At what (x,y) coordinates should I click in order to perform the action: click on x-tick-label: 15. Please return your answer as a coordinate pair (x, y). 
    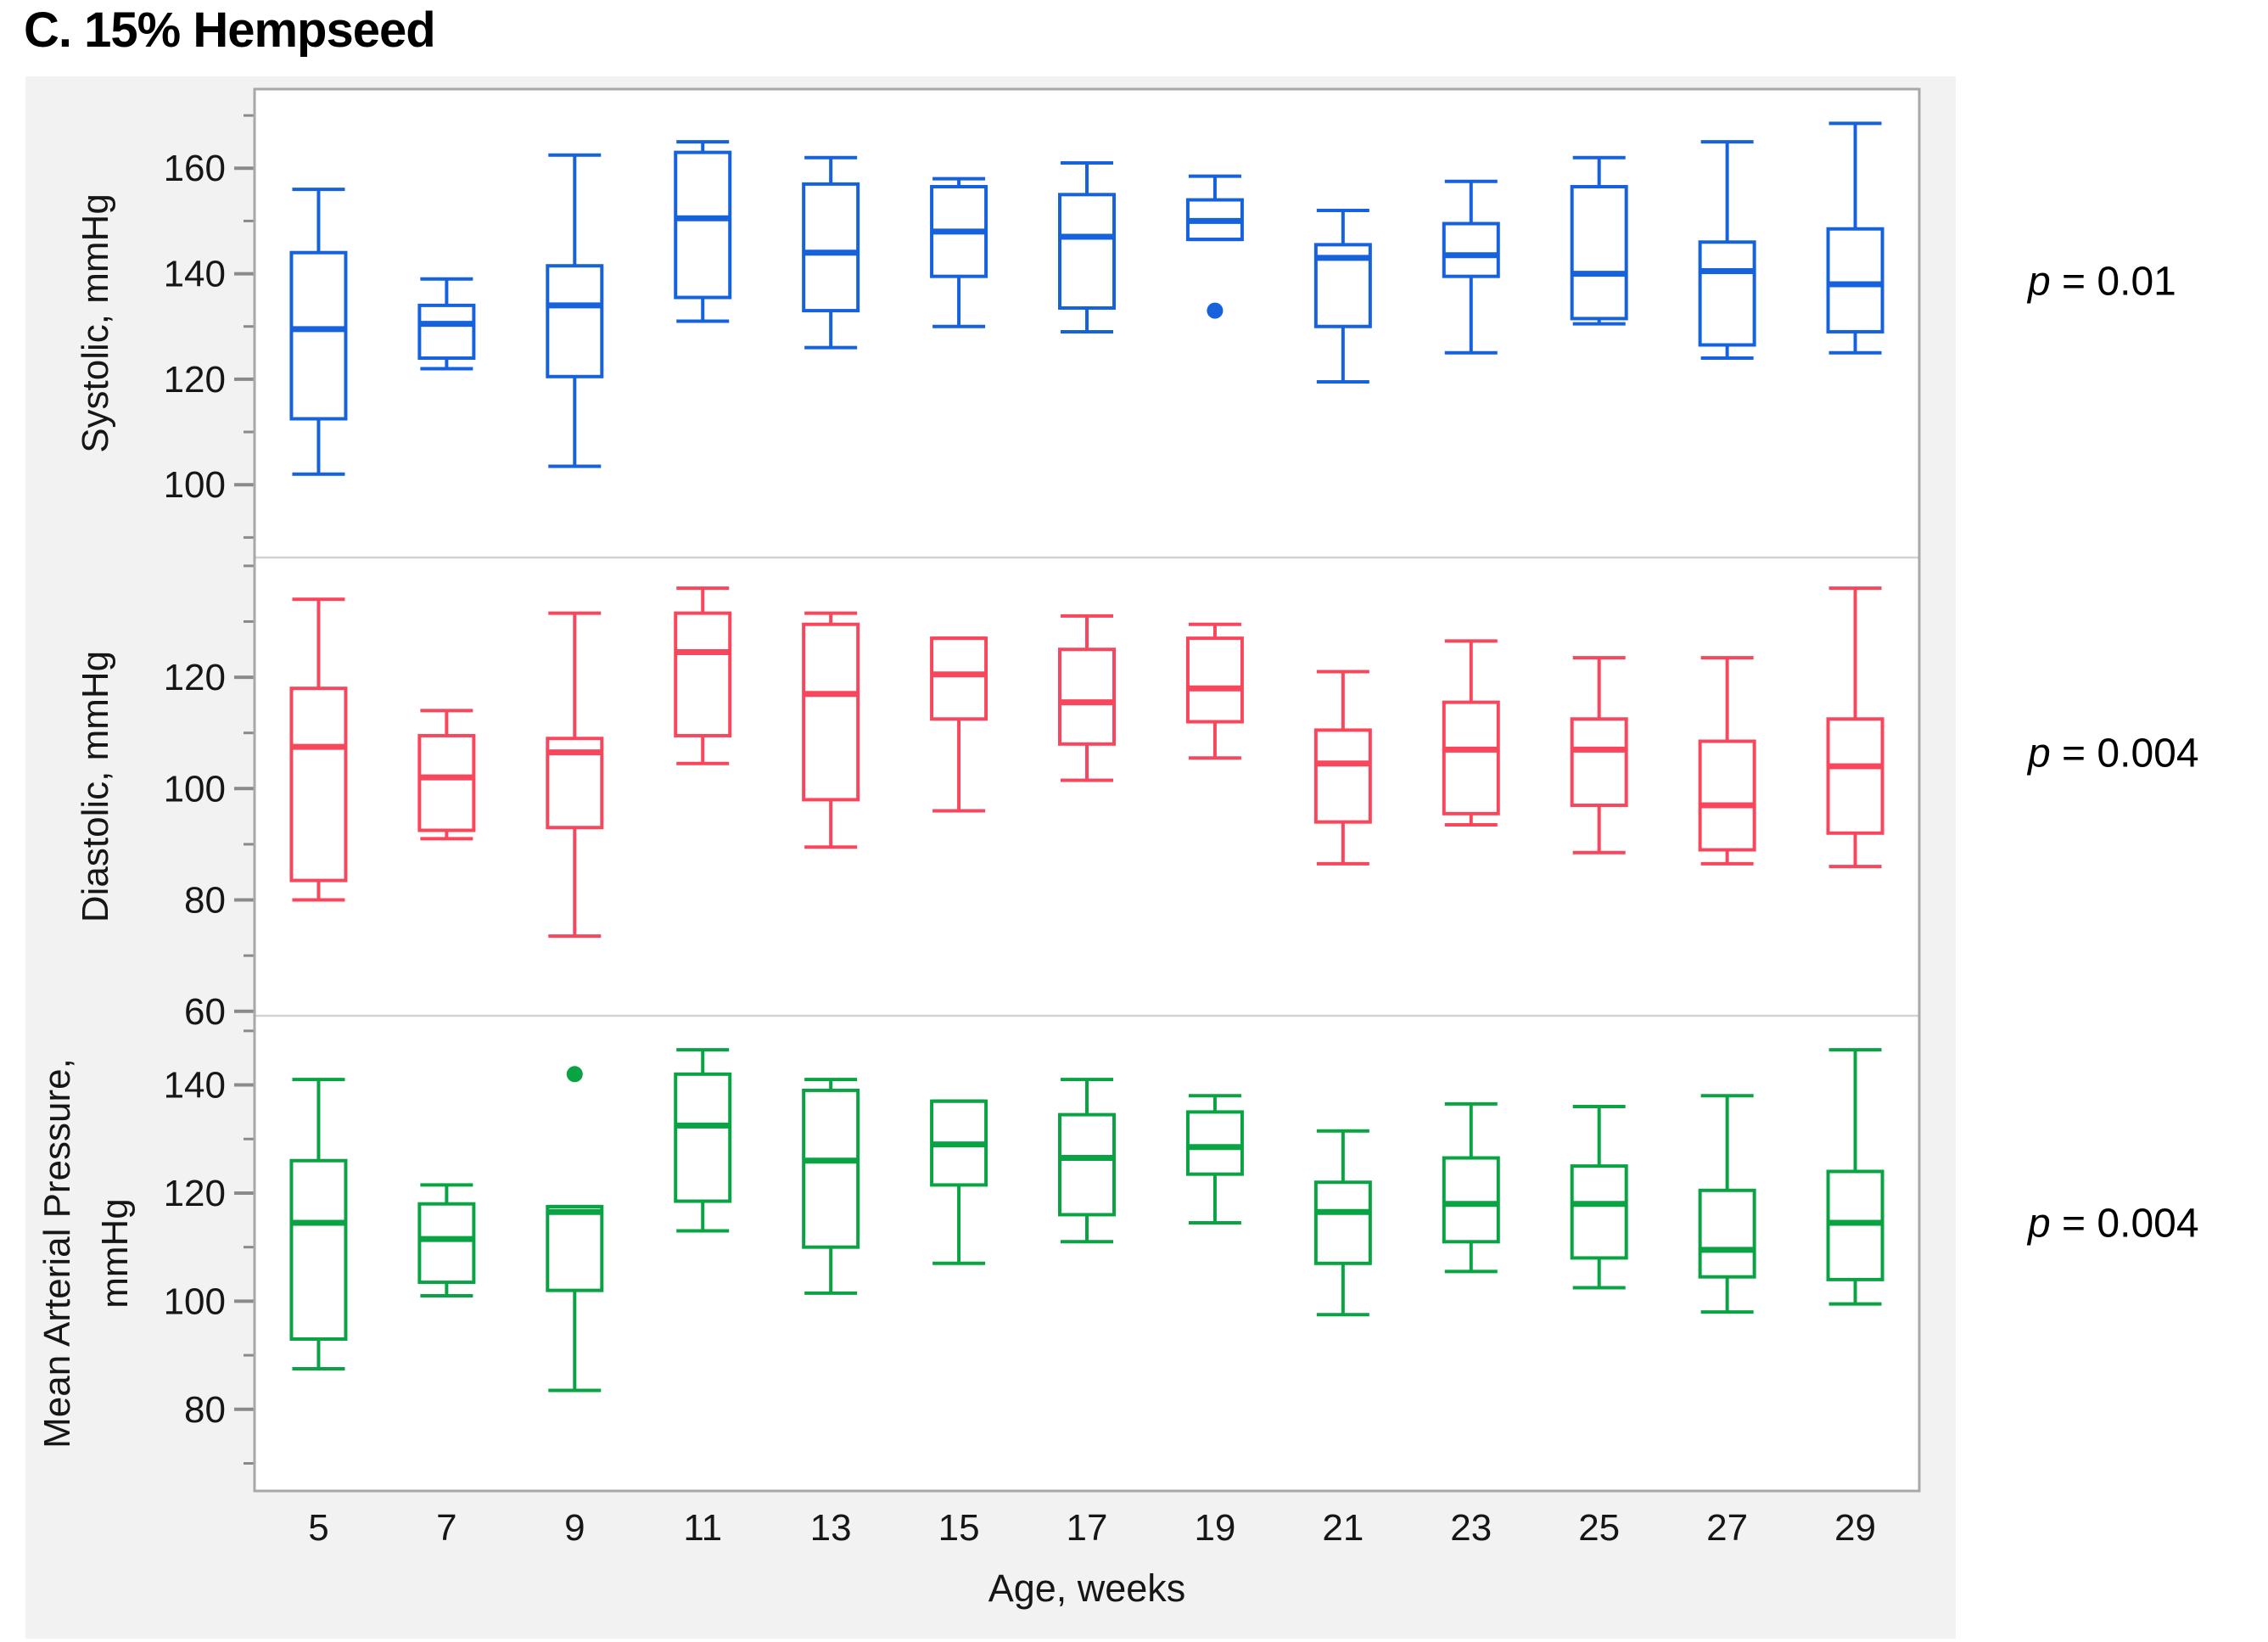
    Looking at the image, I should click on (959, 1528).